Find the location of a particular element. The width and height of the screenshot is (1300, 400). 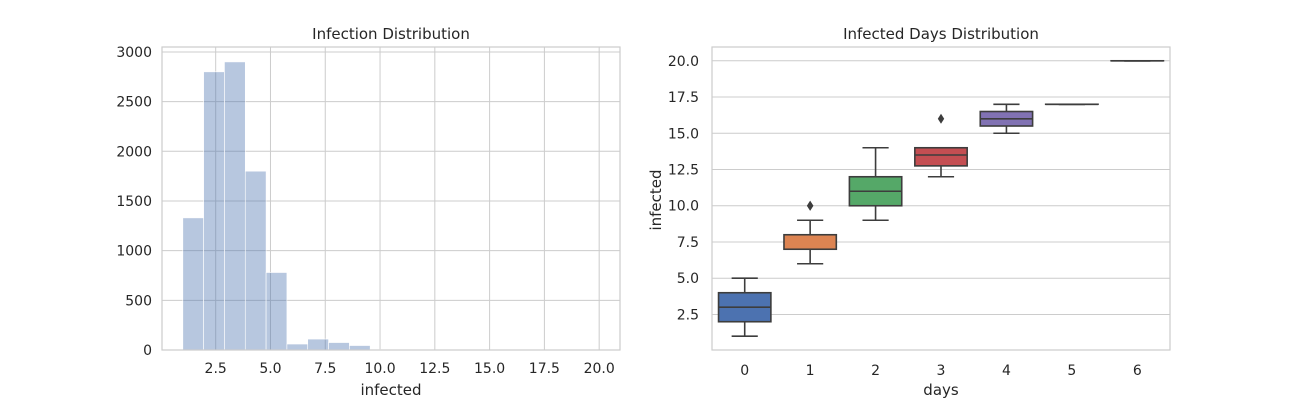

boxplot-y-tick-label: 10.0 is located at coordinates (683, 207).